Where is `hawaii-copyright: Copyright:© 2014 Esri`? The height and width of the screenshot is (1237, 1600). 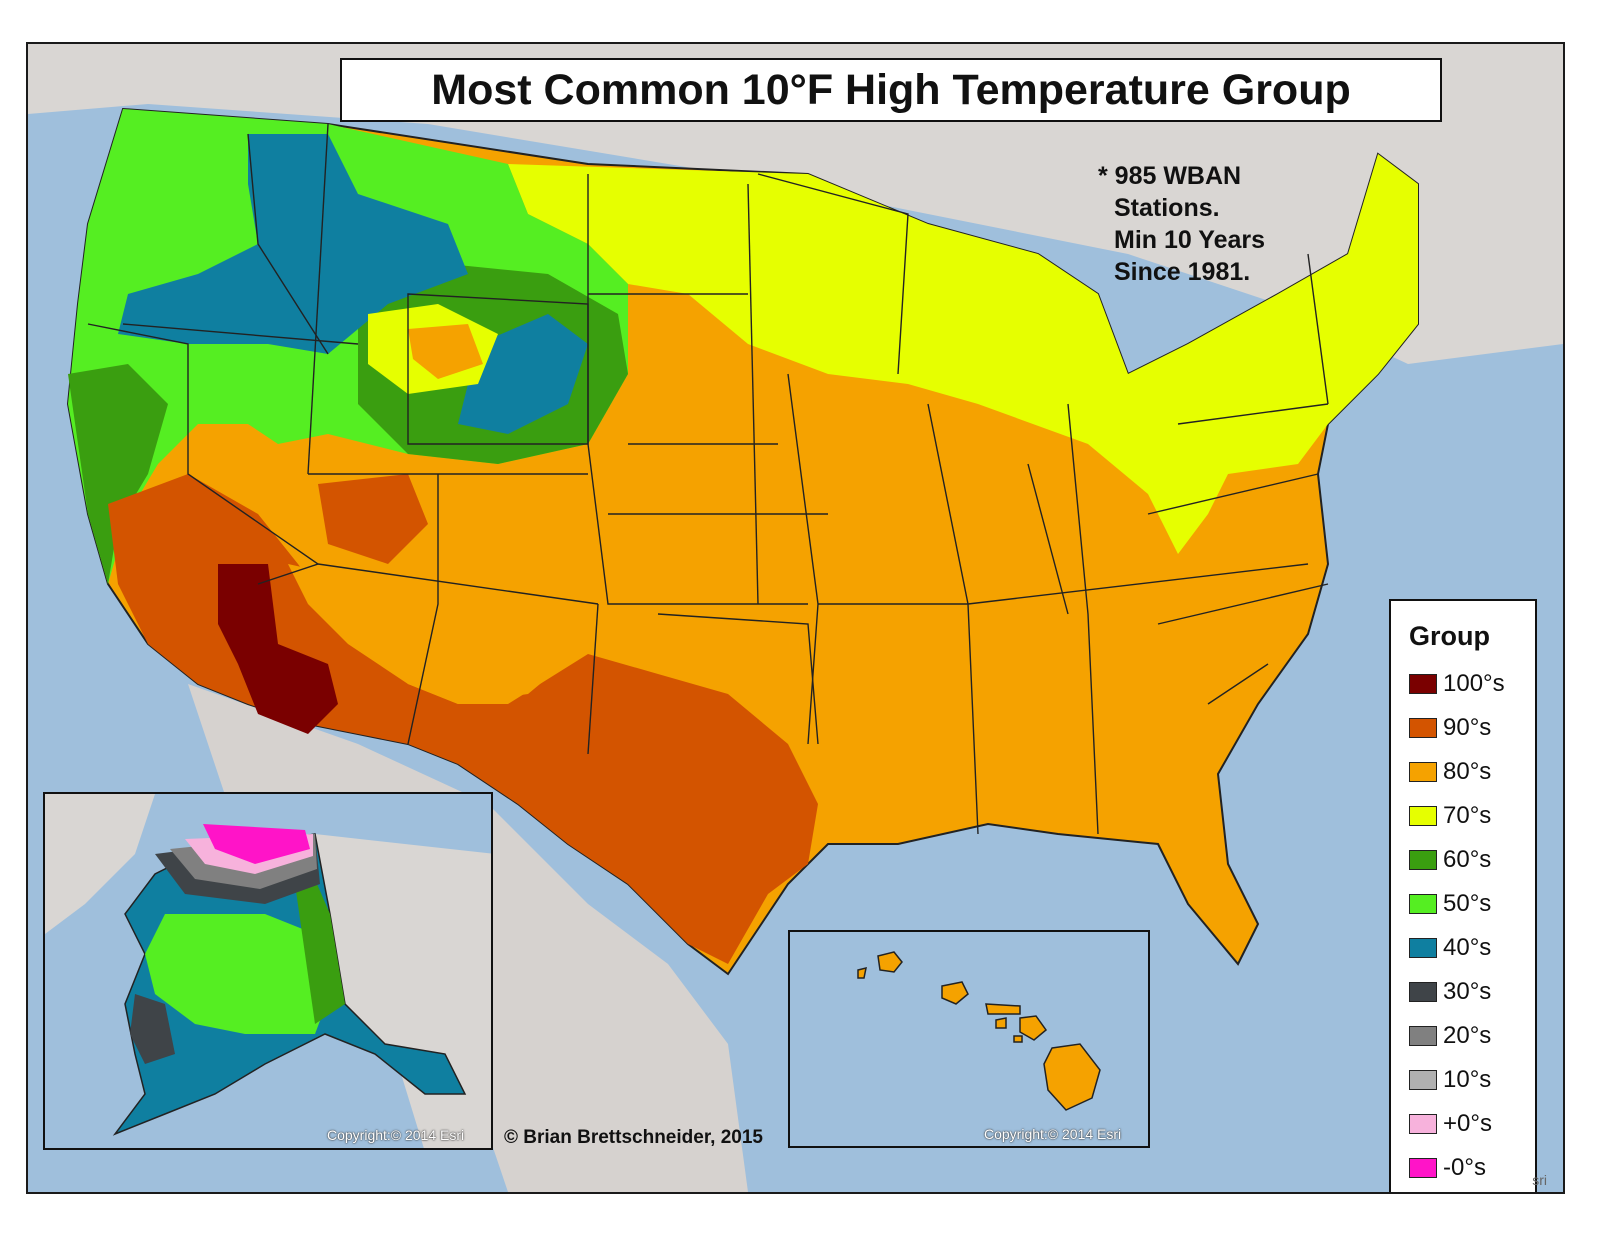
hawaii-copyright: Copyright:© 2014 Esri is located at coordinates (1053, 1134).